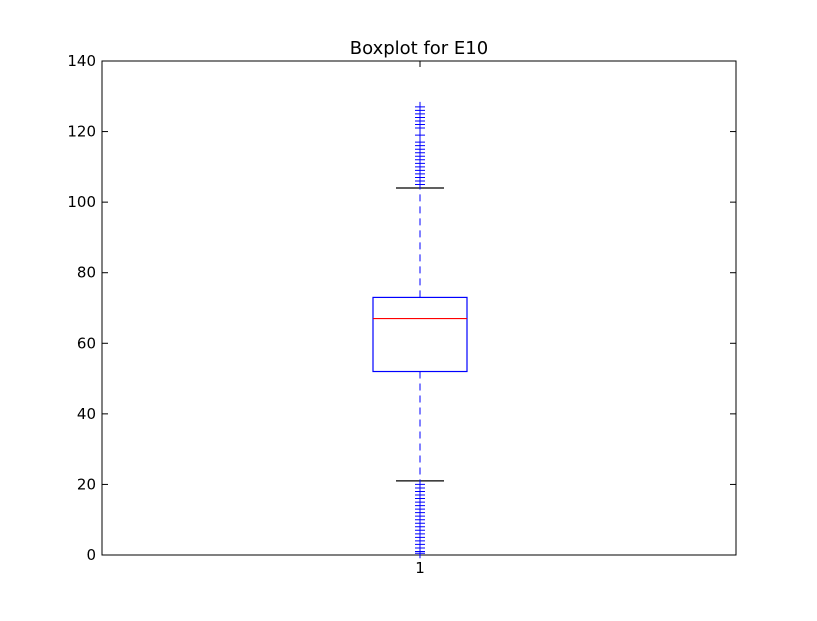  I want to click on y-tick-label: 40, so click(86, 414).